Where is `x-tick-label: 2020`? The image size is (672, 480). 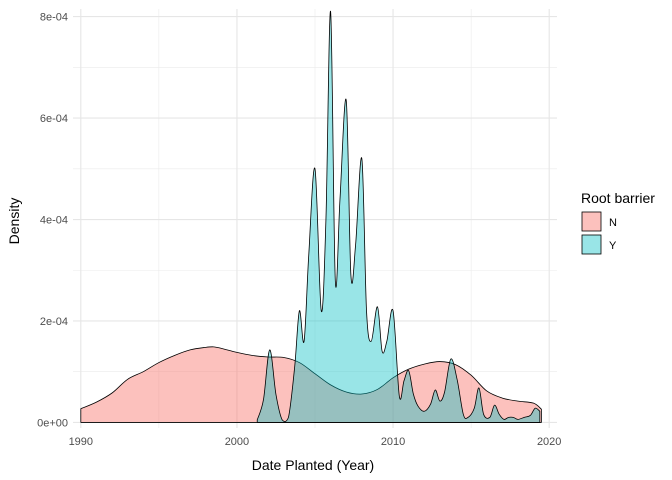 x-tick-label: 2020 is located at coordinates (549, 442).